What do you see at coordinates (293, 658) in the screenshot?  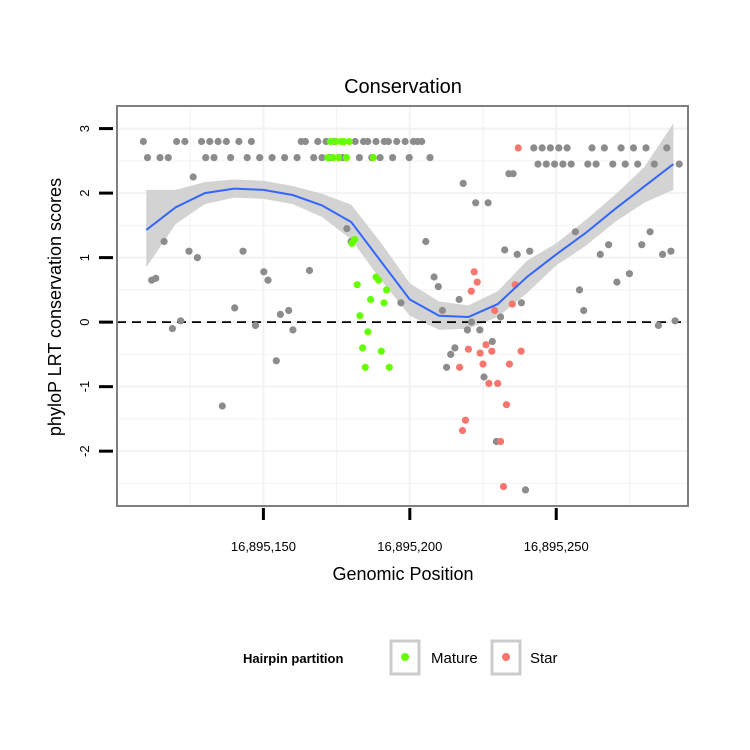 I see `legend-title: Hairpin partition` at bounding box center [293, 658].